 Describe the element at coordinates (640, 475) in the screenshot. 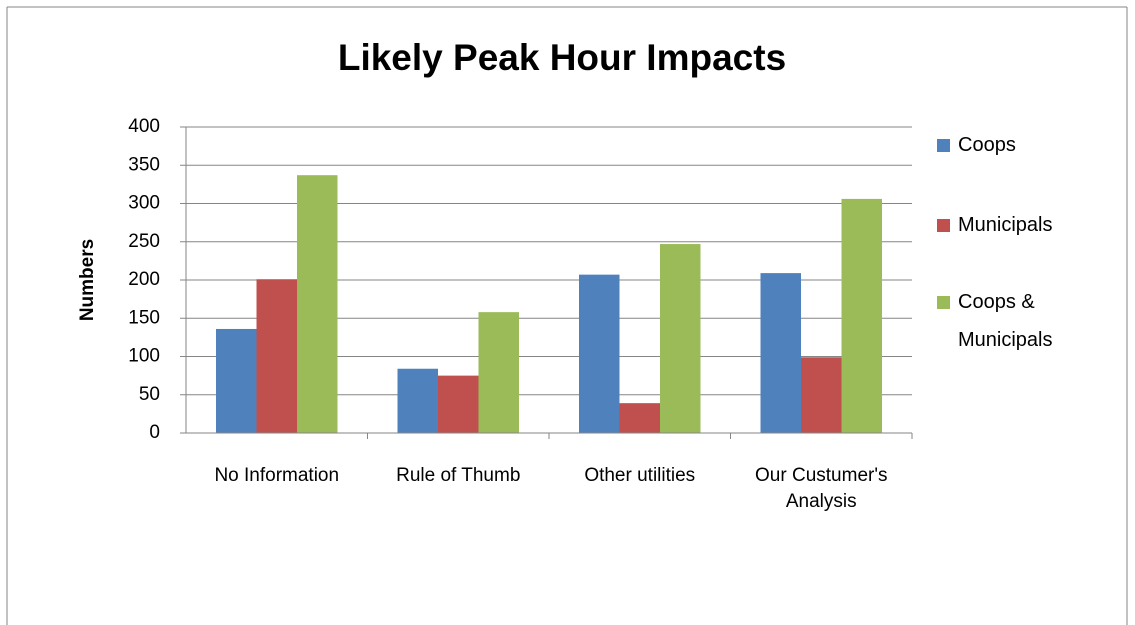

I see `x-tick-label: Other utilities` at that location.